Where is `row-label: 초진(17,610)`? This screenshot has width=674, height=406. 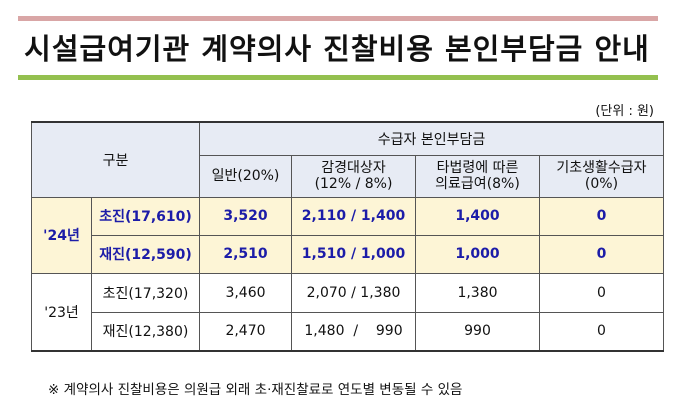
row-label: 초진(17,610) is located at coordinates (145, 216).